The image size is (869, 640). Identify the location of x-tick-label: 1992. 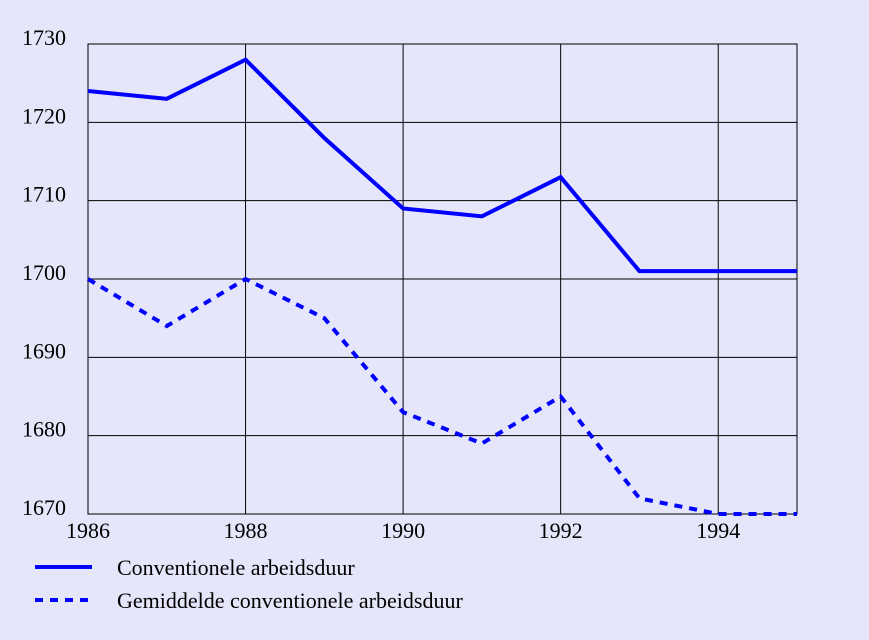
(561, 530).